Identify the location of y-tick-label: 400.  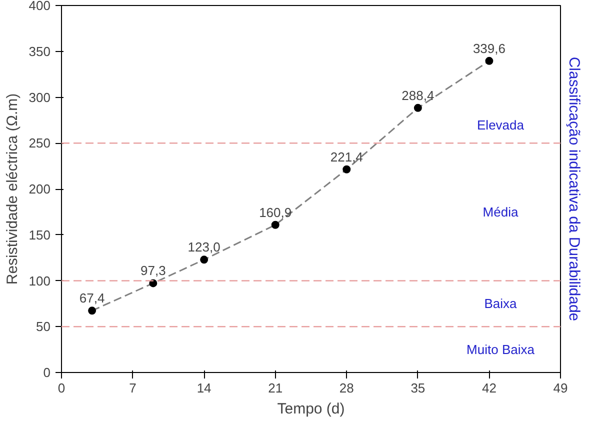
(39, 6).